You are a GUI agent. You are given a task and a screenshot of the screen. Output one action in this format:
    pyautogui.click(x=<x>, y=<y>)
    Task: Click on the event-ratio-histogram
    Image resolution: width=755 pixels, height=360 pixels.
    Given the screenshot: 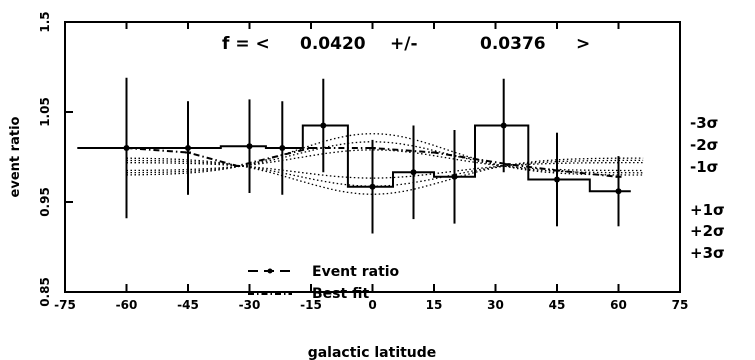 What is the action you would take?
    pyautogui.click(x=354, y=158)
    